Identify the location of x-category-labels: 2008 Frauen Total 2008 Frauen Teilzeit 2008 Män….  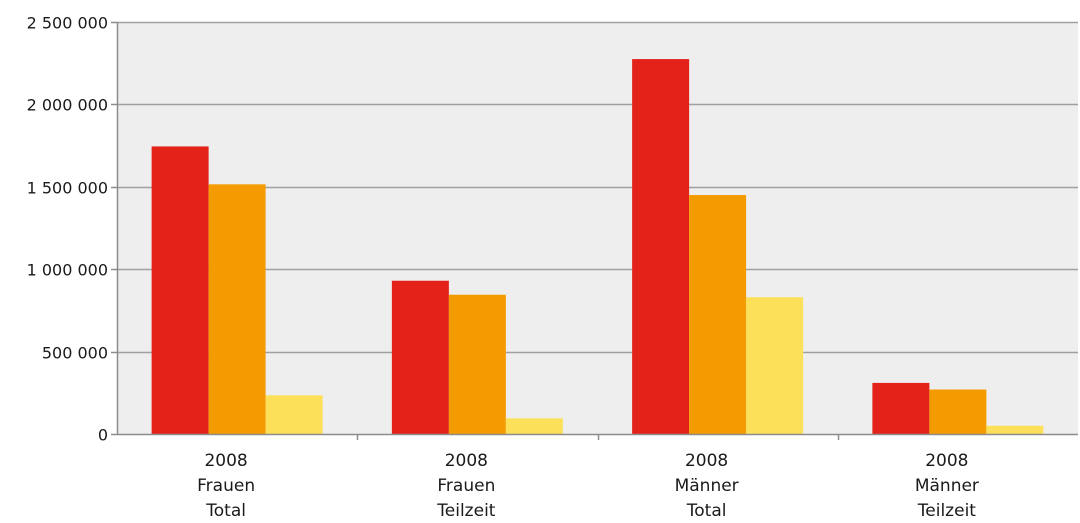
(588, 486).